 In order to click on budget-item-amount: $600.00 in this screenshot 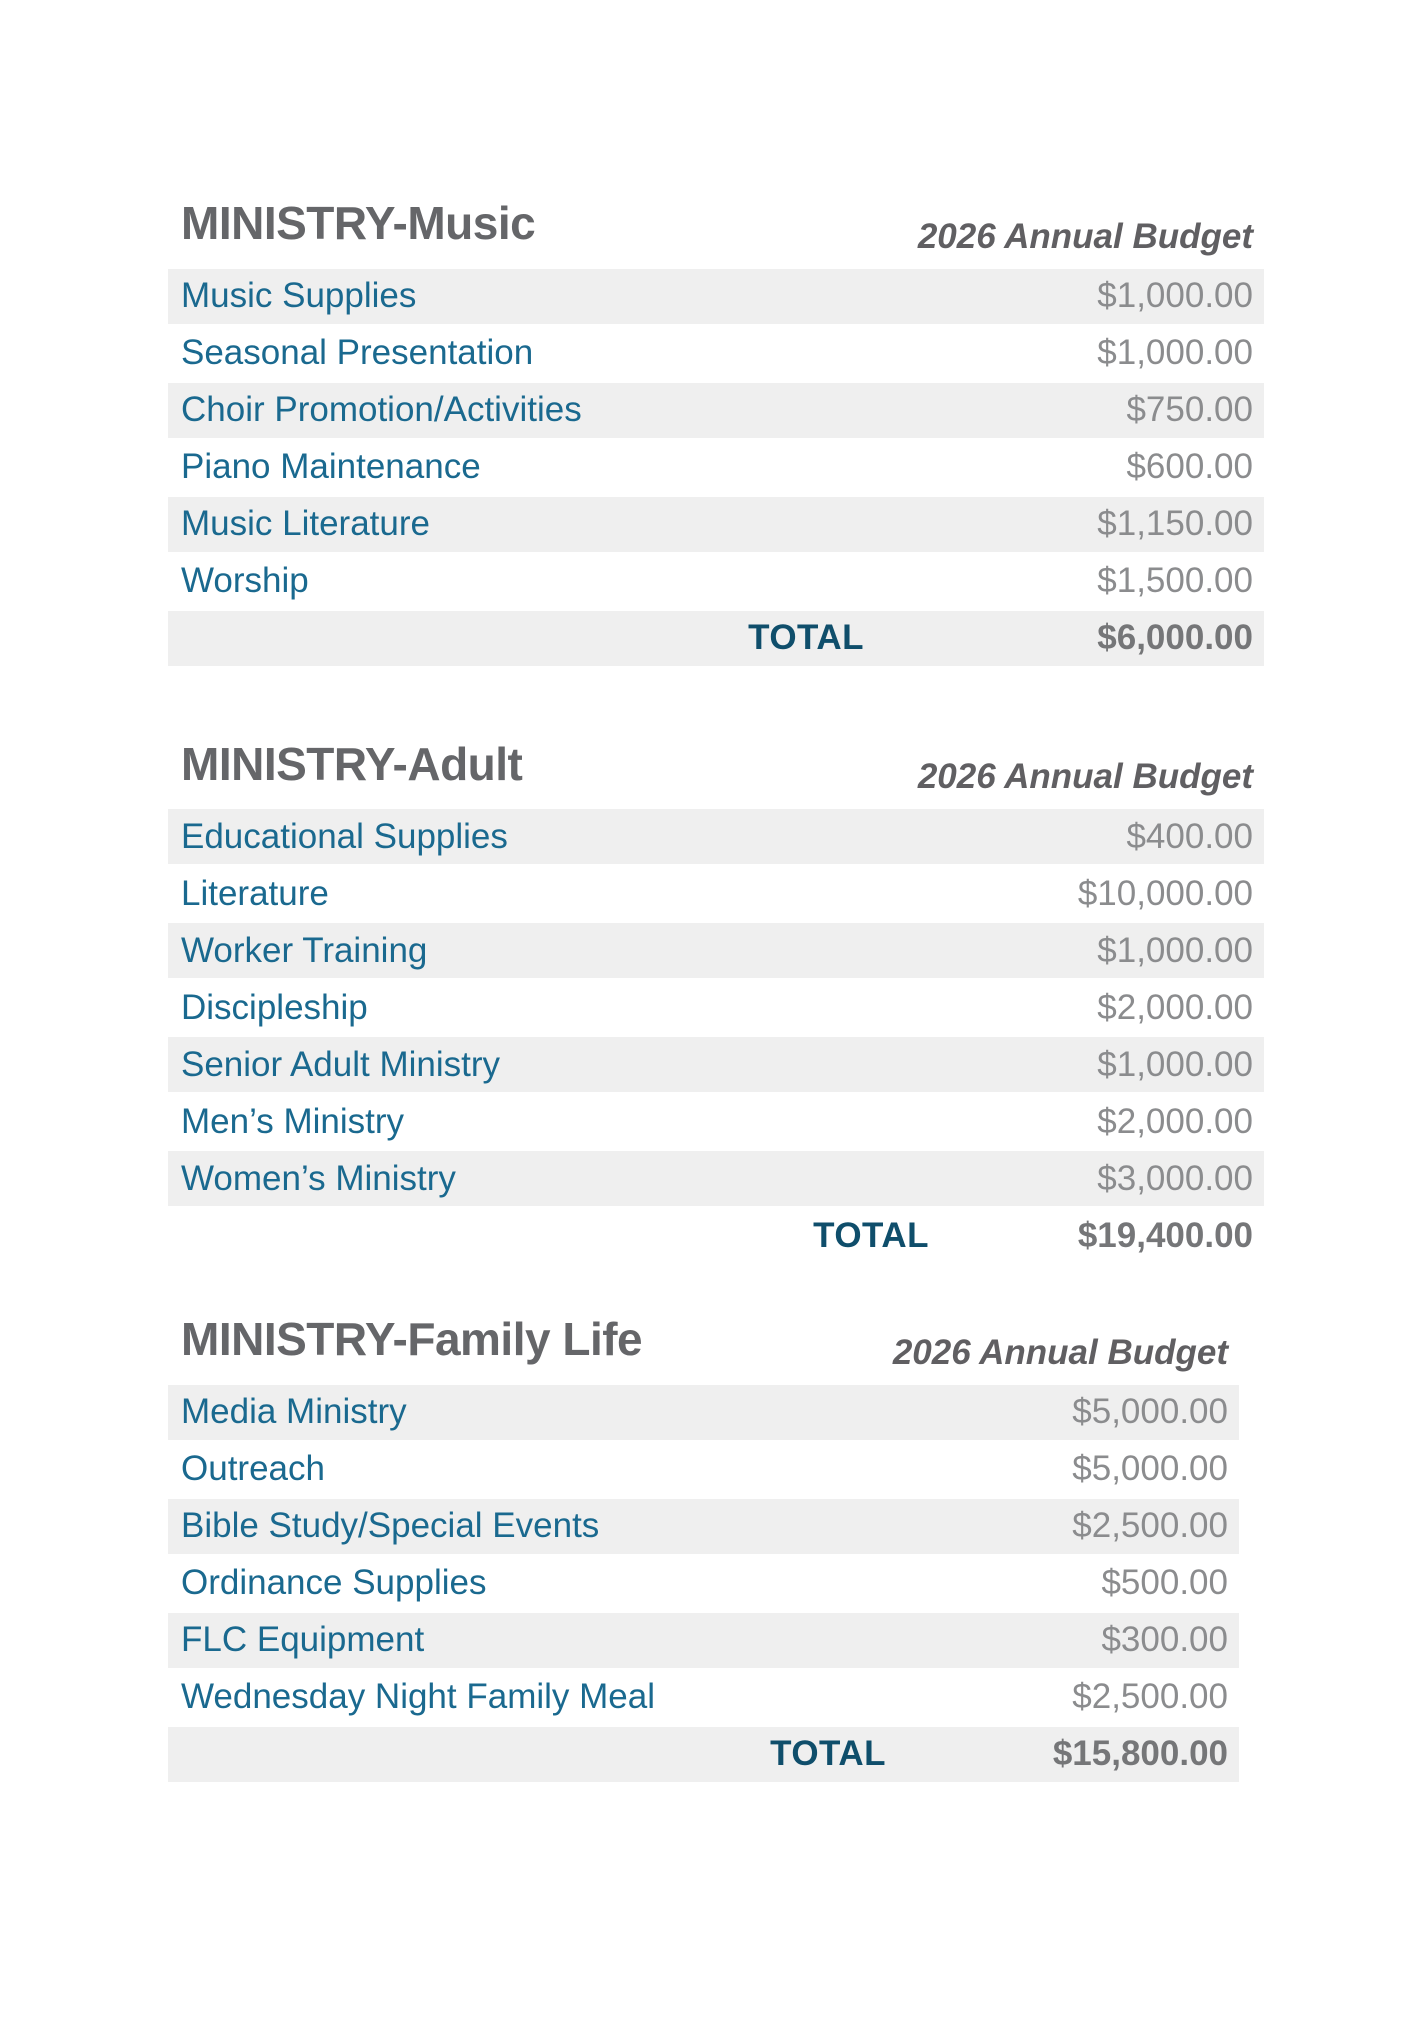, I will do `click(1189, 467)`.